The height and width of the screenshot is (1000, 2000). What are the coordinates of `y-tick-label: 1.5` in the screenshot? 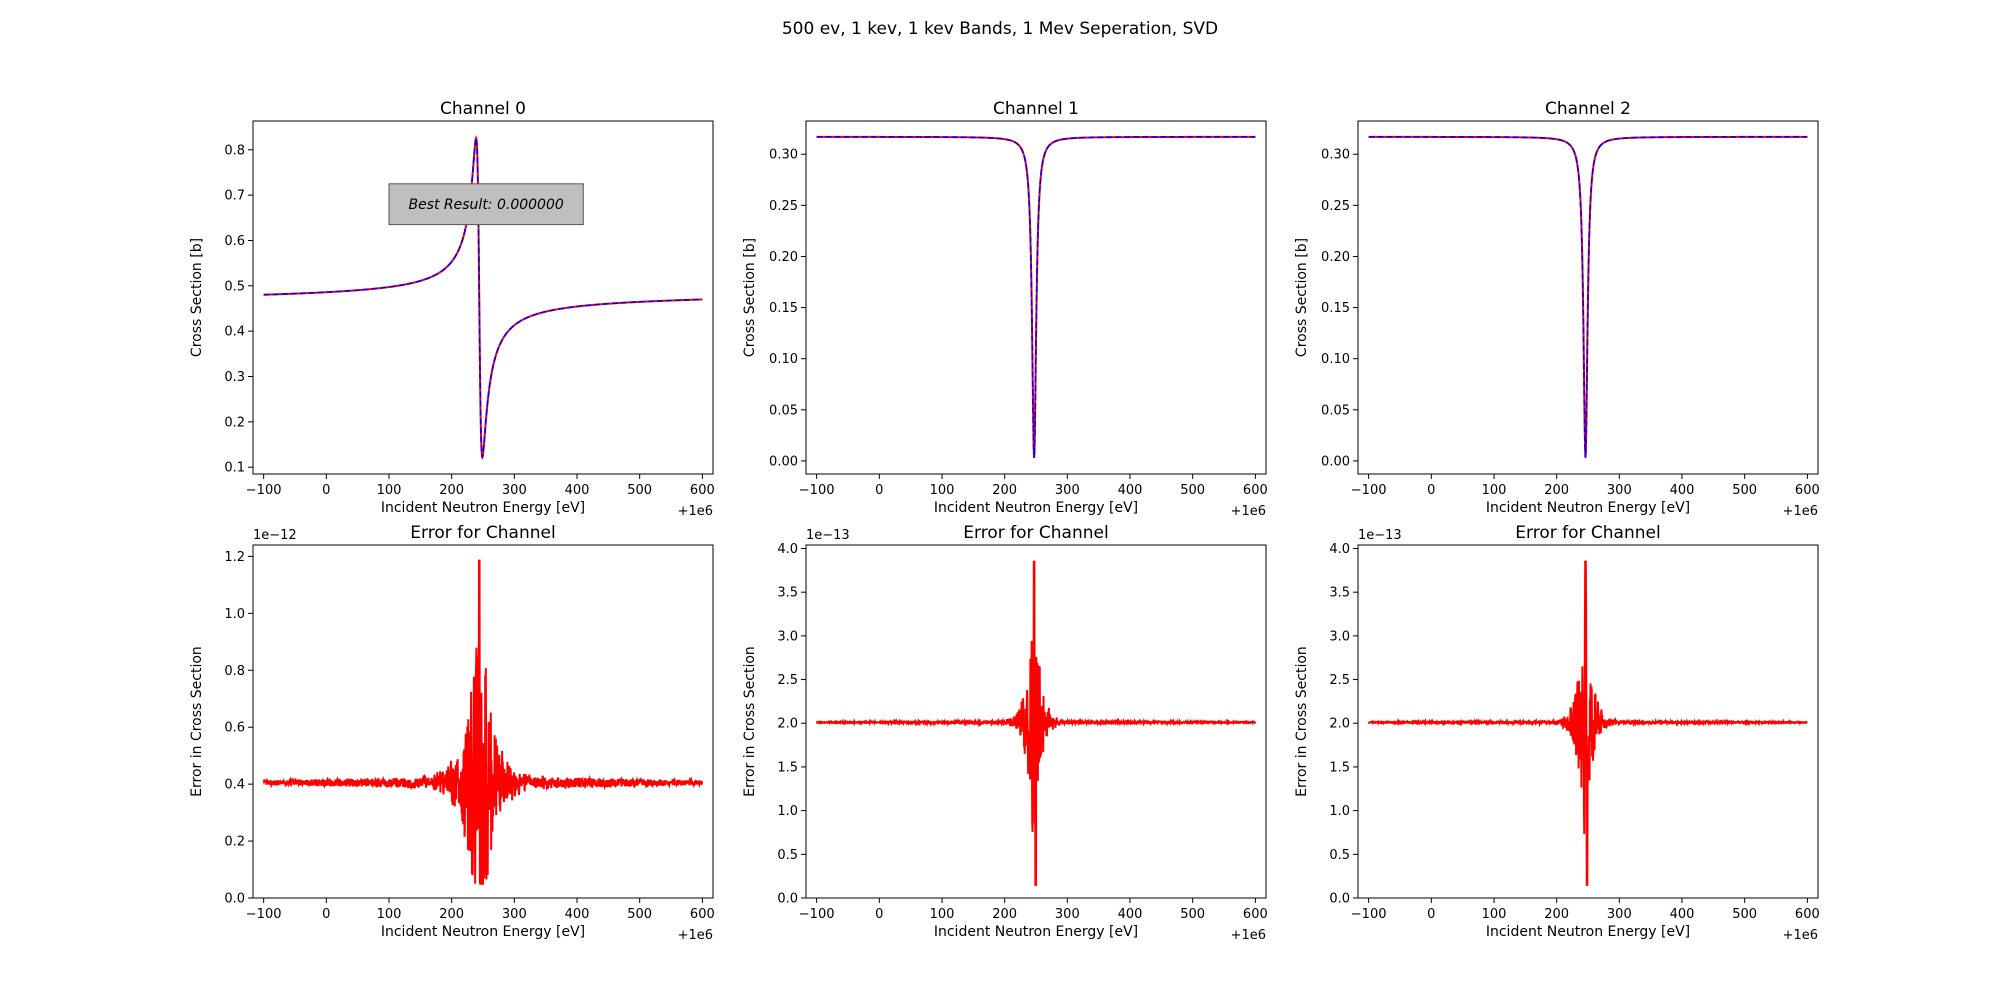 It's located at (1339, 767).